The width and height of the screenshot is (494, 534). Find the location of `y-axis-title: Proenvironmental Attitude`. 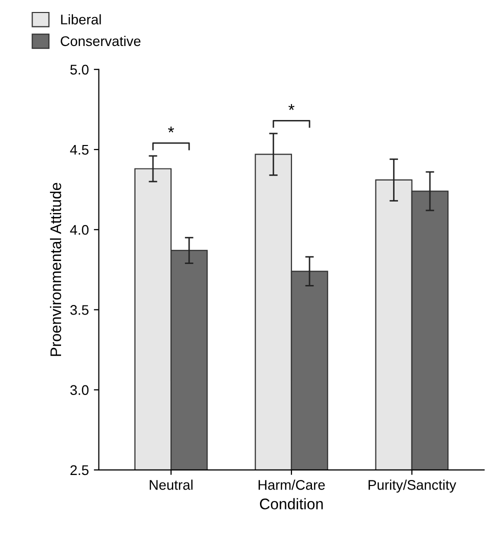

y-axis-title: Proenvironmental Attitude is located at coordinates (56, 269).